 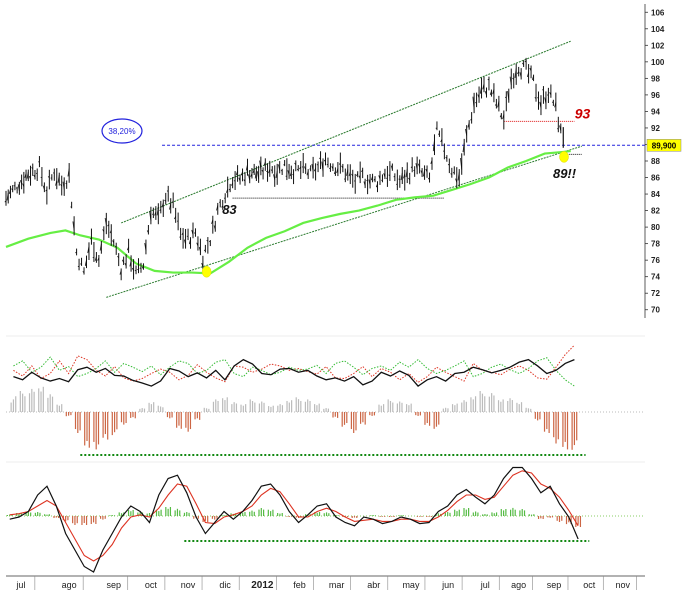 What do you see at coordinates (655, 128) in the screenshot?
I see `price-tick-label: 92` at bounding box center [655, 128].